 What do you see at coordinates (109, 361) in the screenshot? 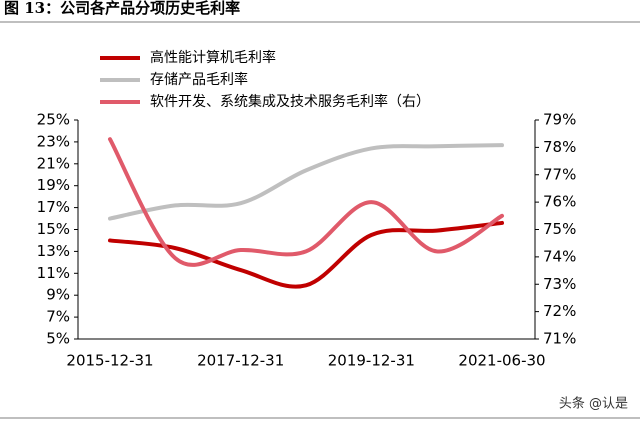
I see `x-tick-label: 2015-12-31` at bounding box center [109, 361].